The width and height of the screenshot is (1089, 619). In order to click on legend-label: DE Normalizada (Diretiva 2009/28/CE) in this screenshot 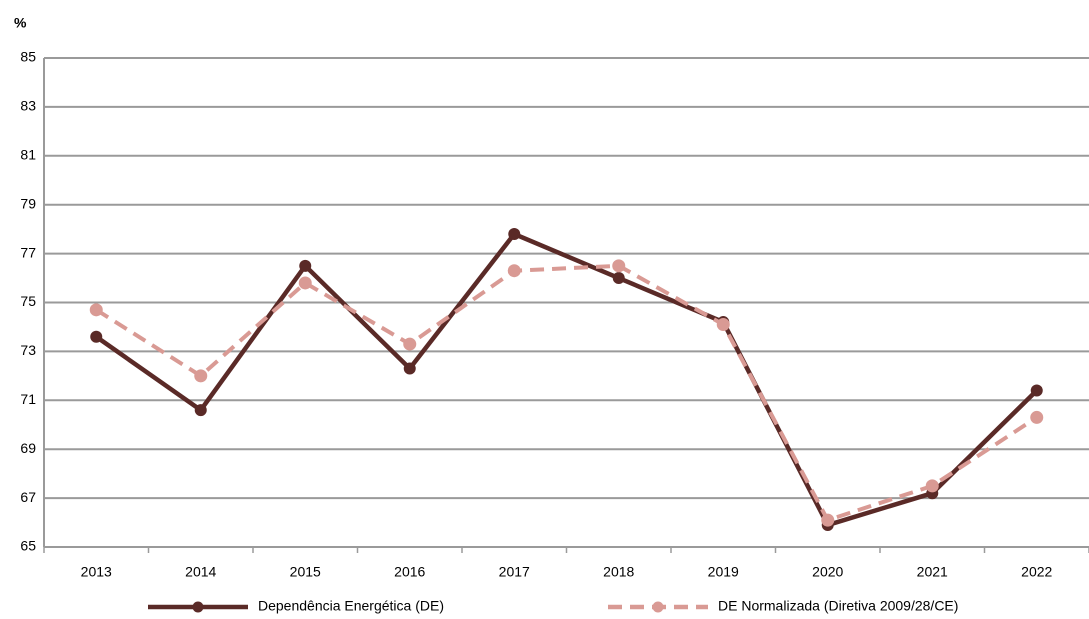, I will do `click(838, 606)`.